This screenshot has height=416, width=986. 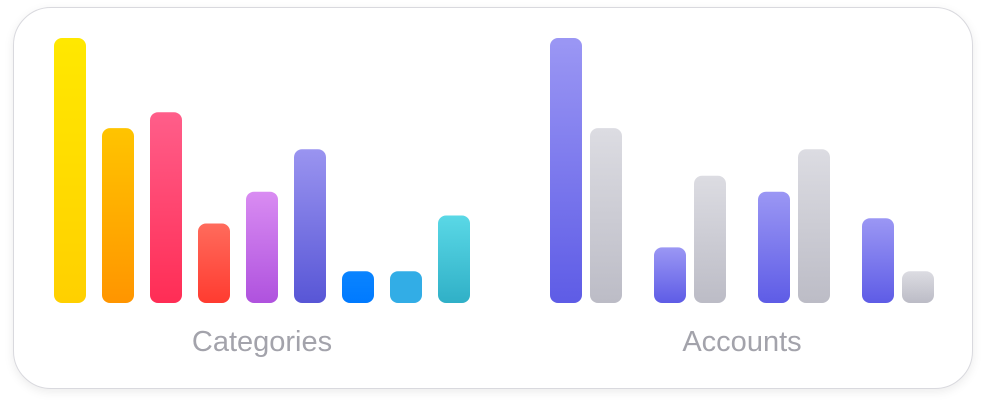 I want to click on categories-chart-label: Categories, so click(x=262, y=342).